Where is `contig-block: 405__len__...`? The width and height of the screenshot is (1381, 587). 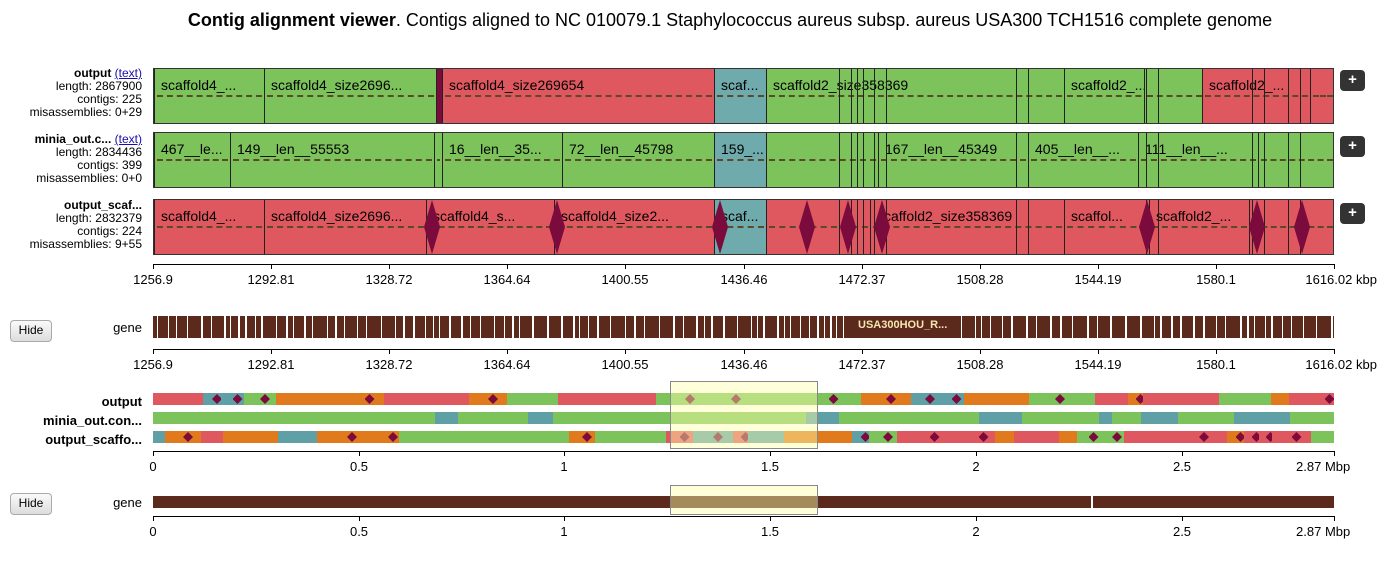
contig-block: 405__len__... is located at coordinates (1083, 160).